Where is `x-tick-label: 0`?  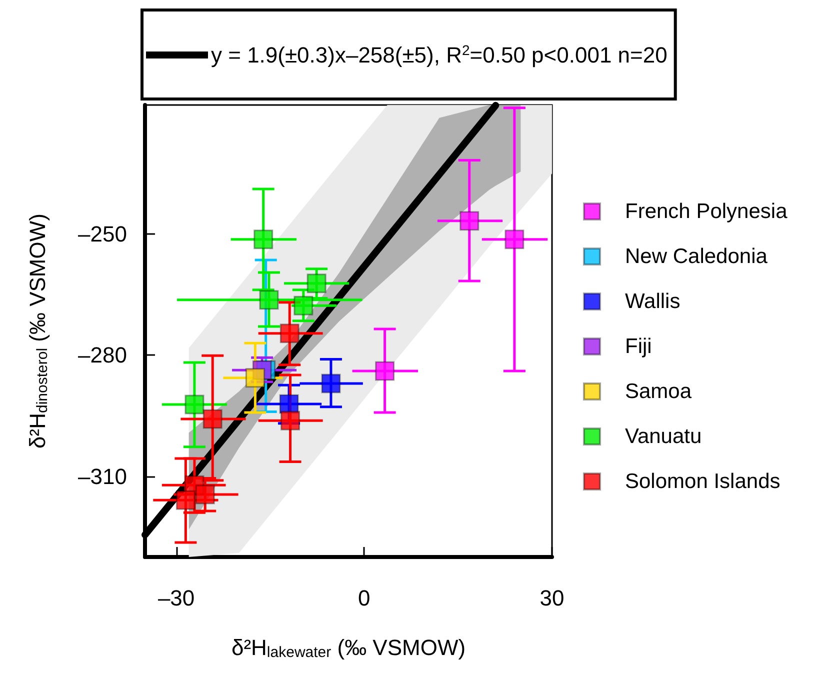 x-tick-label: 0 is located at coordinates (364, 598).